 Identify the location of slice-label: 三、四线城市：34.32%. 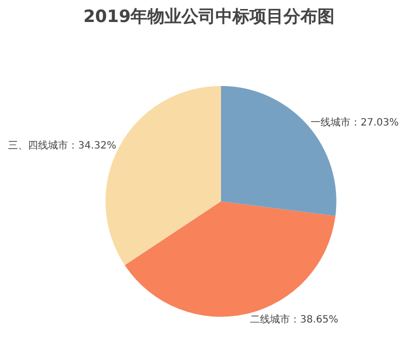
(62, 145).